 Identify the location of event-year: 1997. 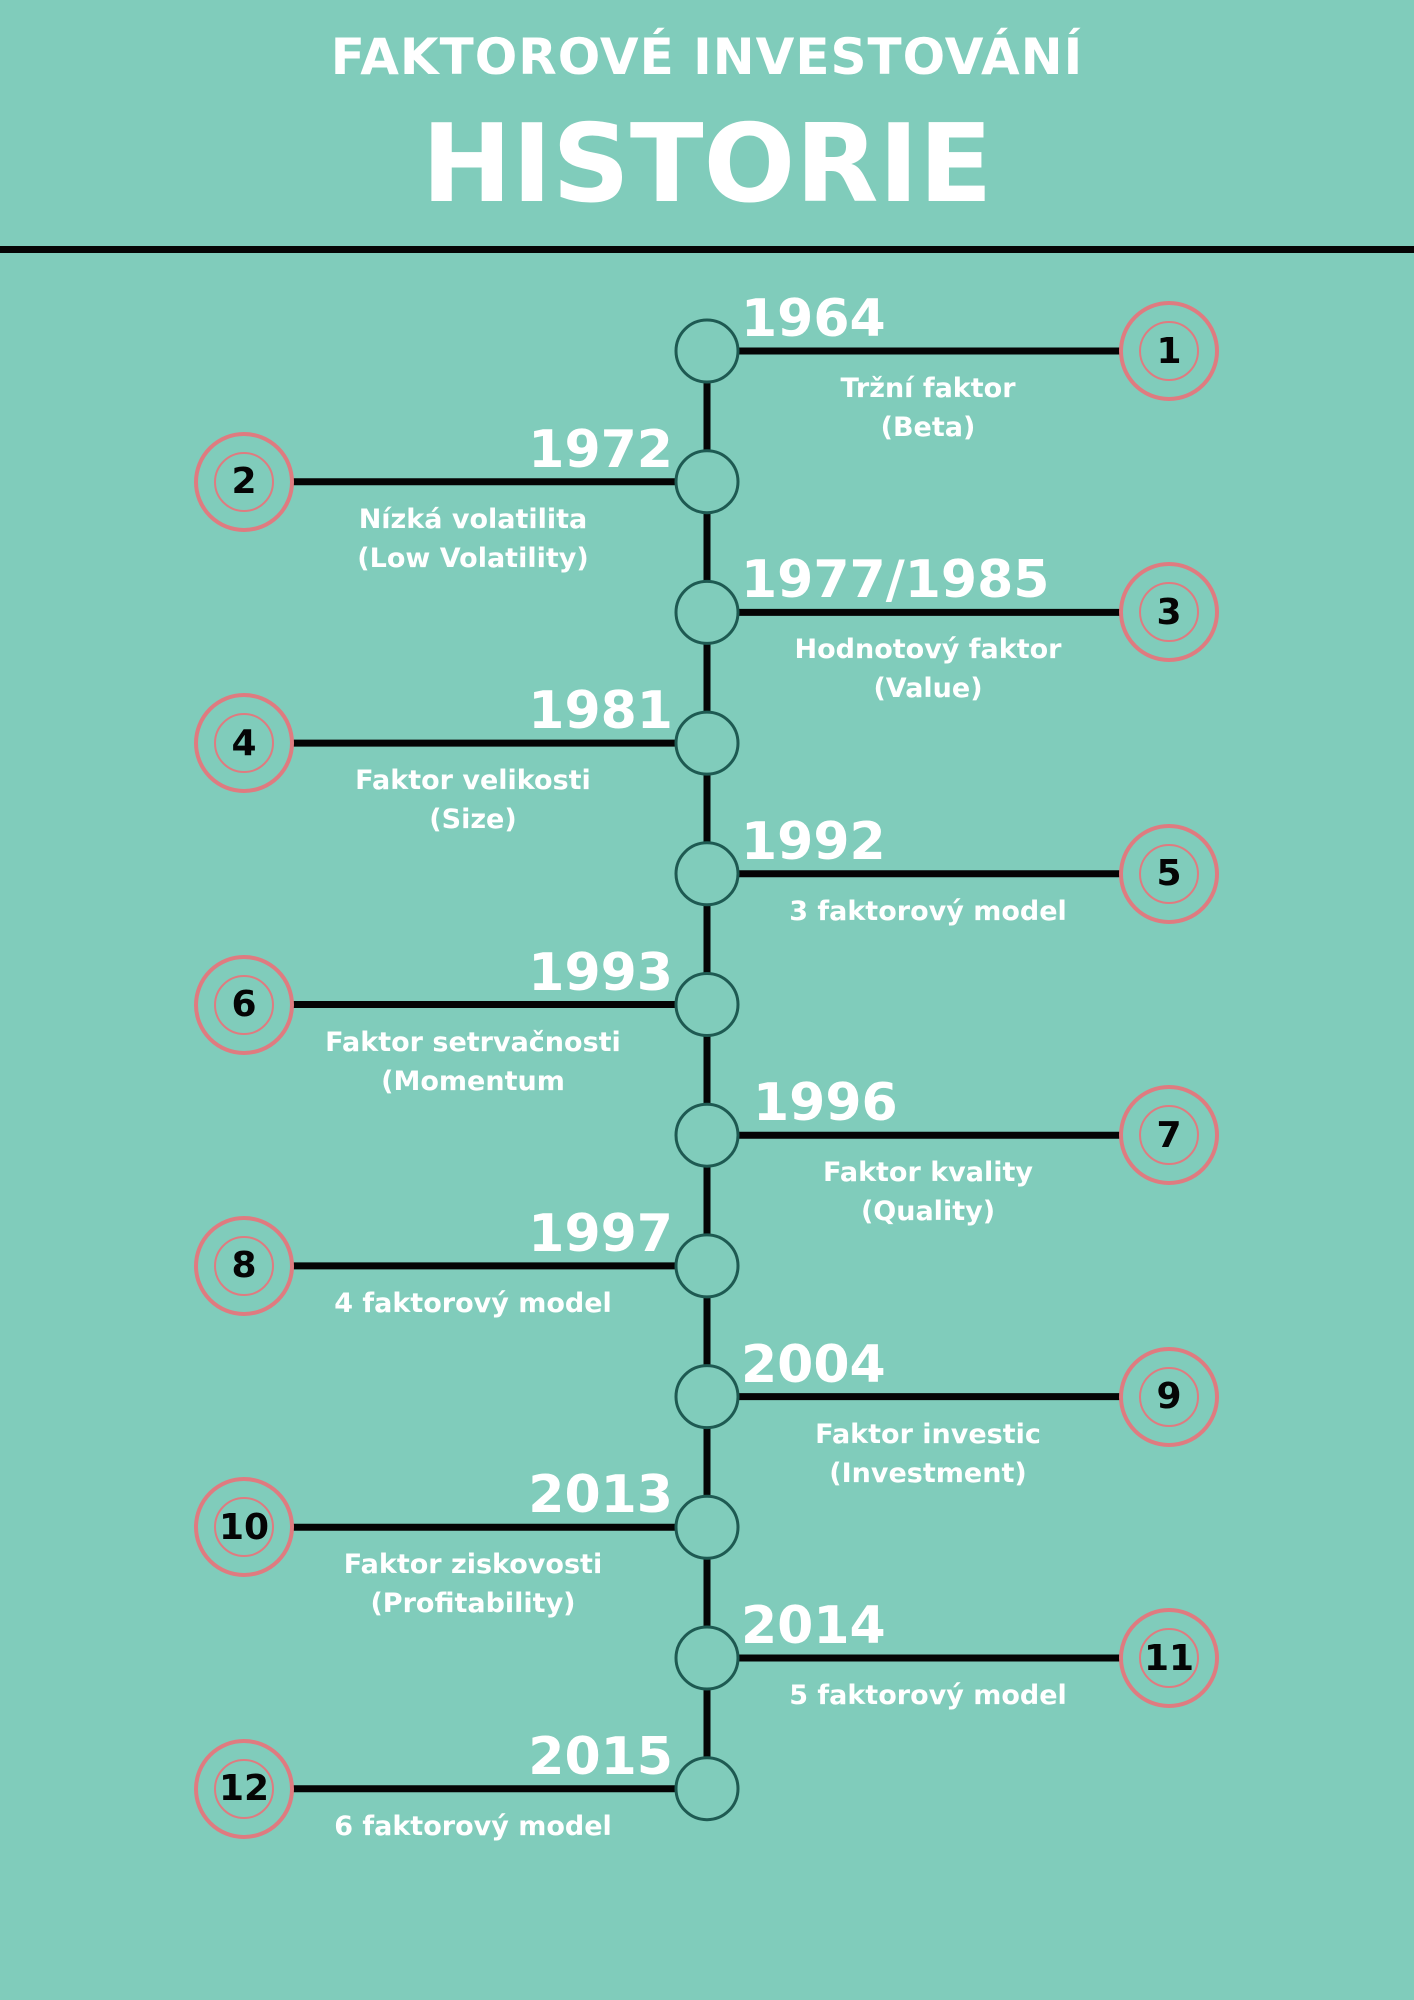
(600, 1233).